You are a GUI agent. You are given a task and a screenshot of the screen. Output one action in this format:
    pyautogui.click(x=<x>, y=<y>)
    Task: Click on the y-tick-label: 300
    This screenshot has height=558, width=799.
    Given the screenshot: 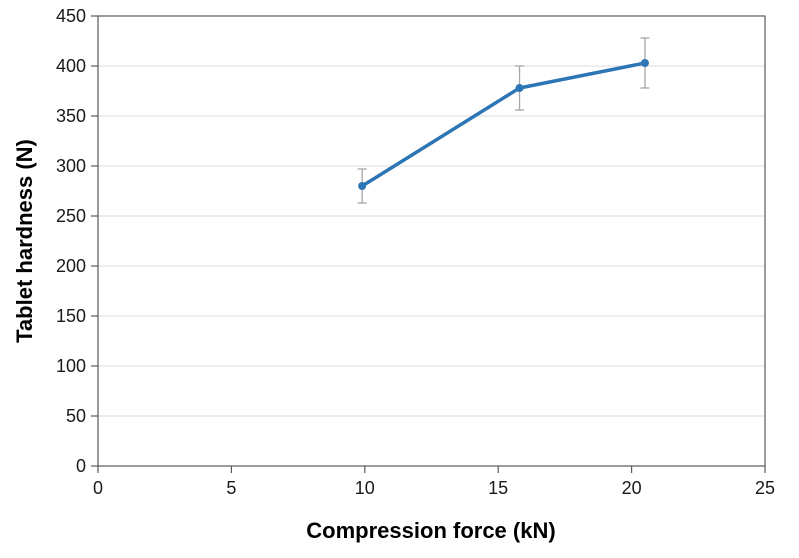 What is the action you would take?
    pyautogui.click(x=71, y=166)
    